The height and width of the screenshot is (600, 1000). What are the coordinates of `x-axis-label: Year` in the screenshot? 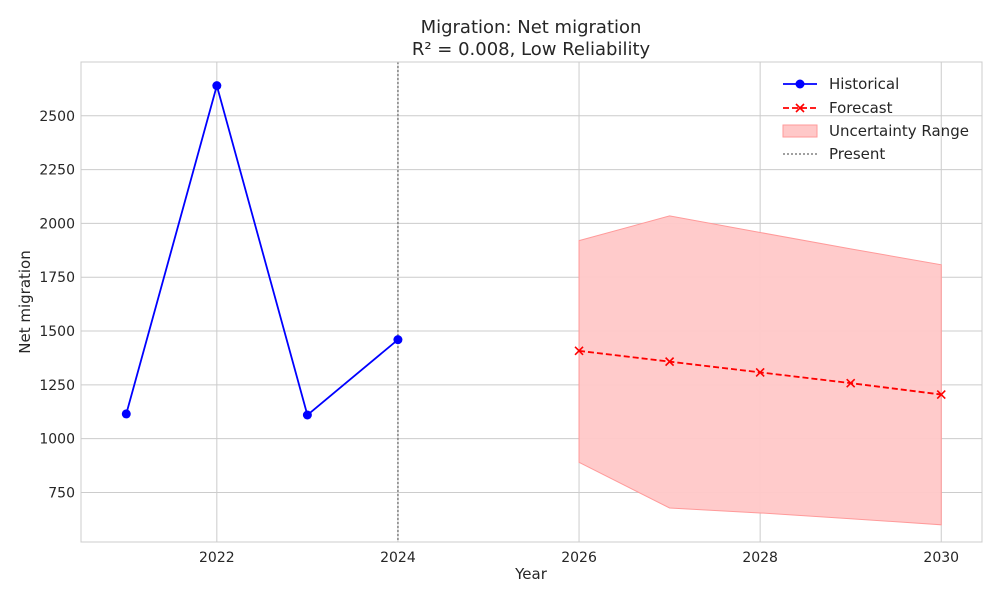 It's located at (531, 574).